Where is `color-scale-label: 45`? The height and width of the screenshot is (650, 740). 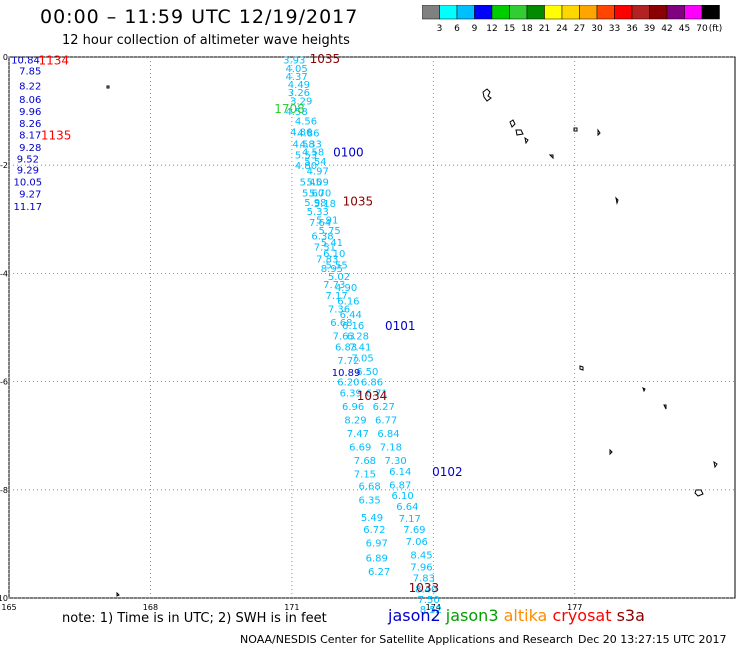 color-scale-label: 45 is located at coordinates (684, 29).